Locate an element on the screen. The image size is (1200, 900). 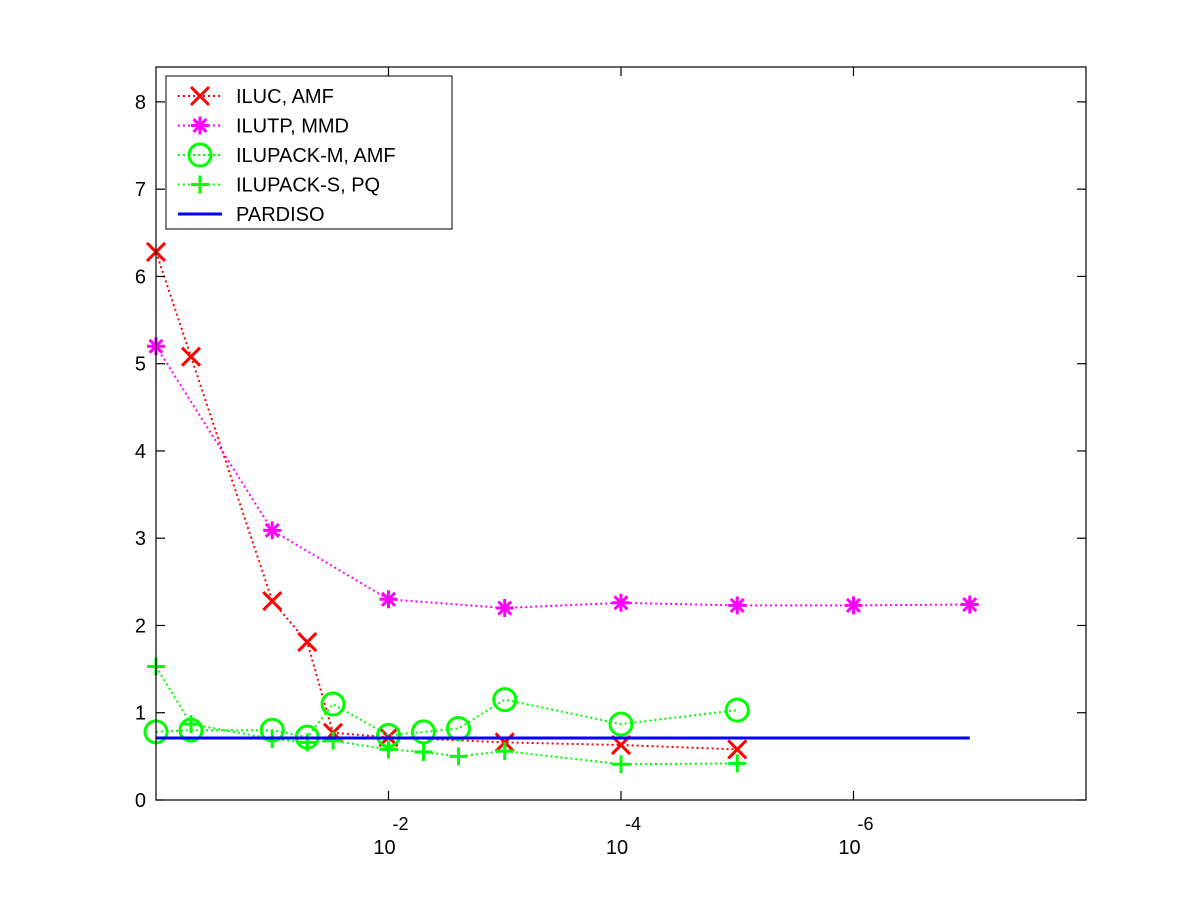
legend-entry: ILUTP, MMD is located at coordinates (263, 127).